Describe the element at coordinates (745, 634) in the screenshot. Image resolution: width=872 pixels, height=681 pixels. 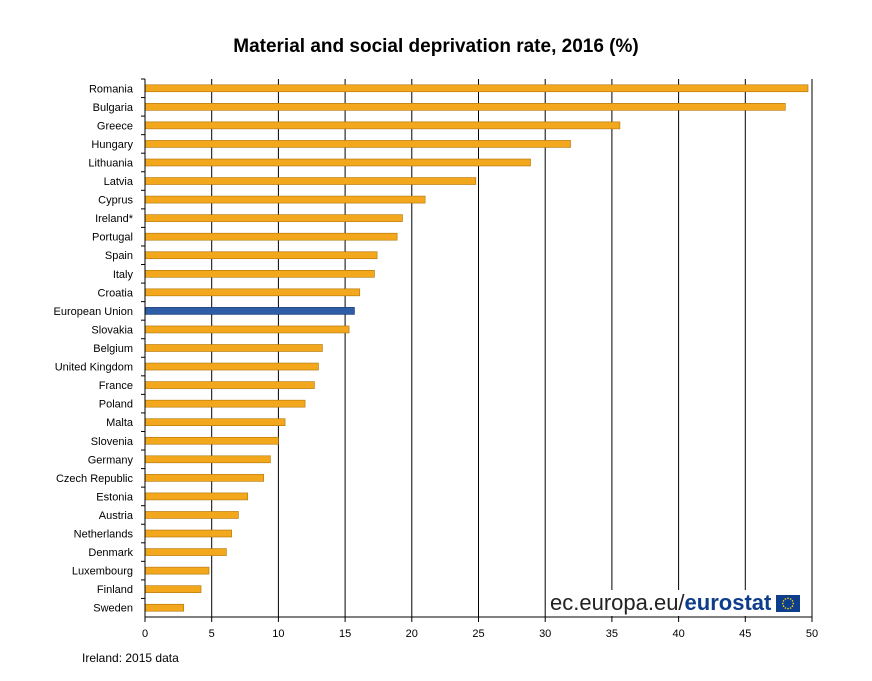
I see `x-tick-label: 45` at that location.